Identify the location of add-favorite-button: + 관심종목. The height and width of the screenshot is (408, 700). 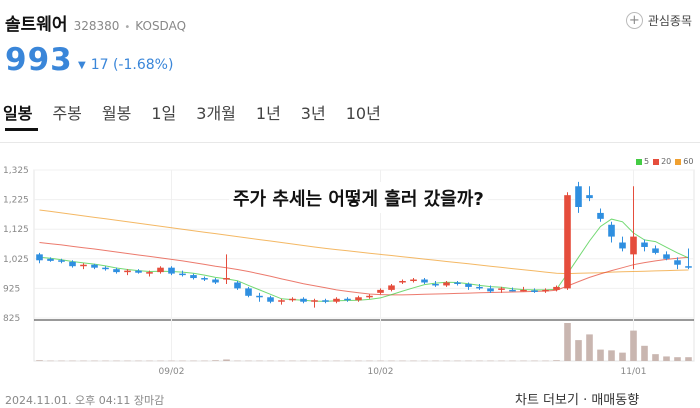
(658, 20).